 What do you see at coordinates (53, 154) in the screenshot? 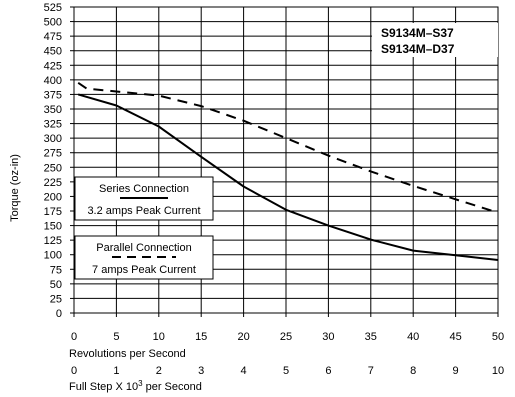
I see `y-tick-label: 275` at bounding box center [53, 154].